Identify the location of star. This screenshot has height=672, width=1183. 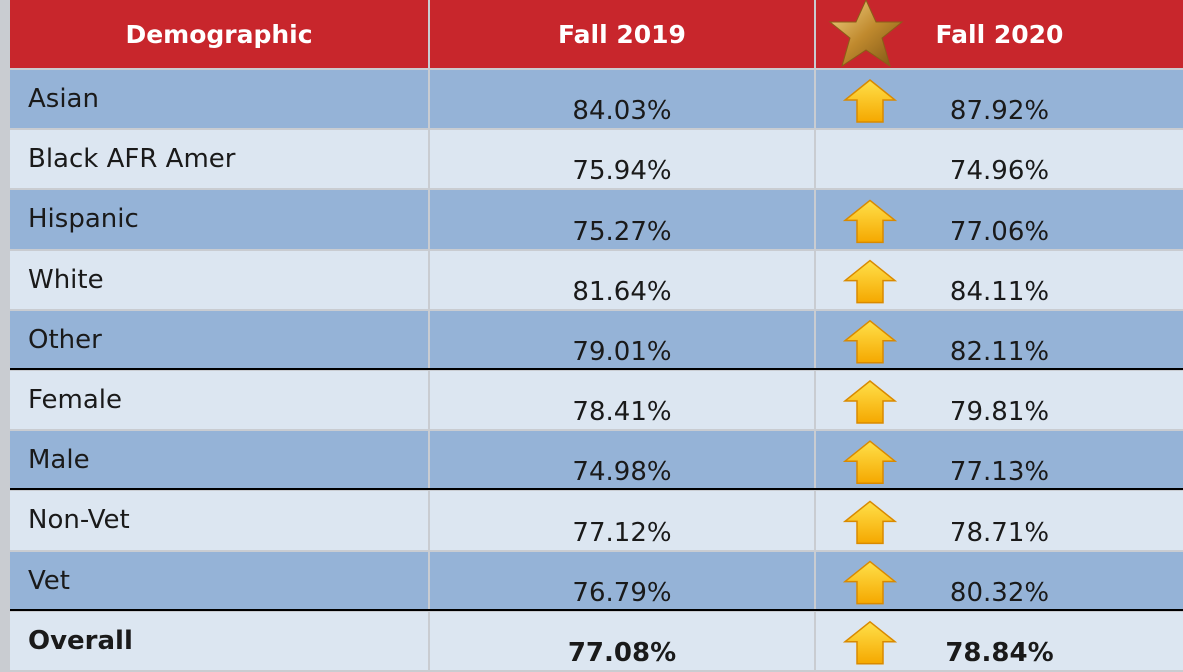
(866, 34).